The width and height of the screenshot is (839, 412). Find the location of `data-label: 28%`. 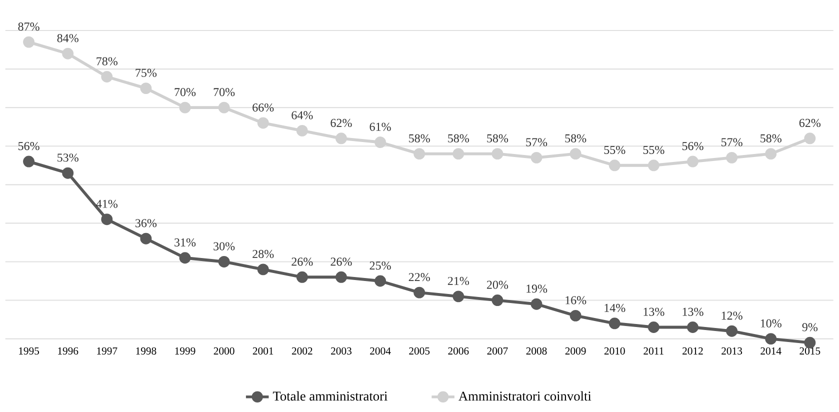

data-label: 28% is located at coordinates (263, 254).